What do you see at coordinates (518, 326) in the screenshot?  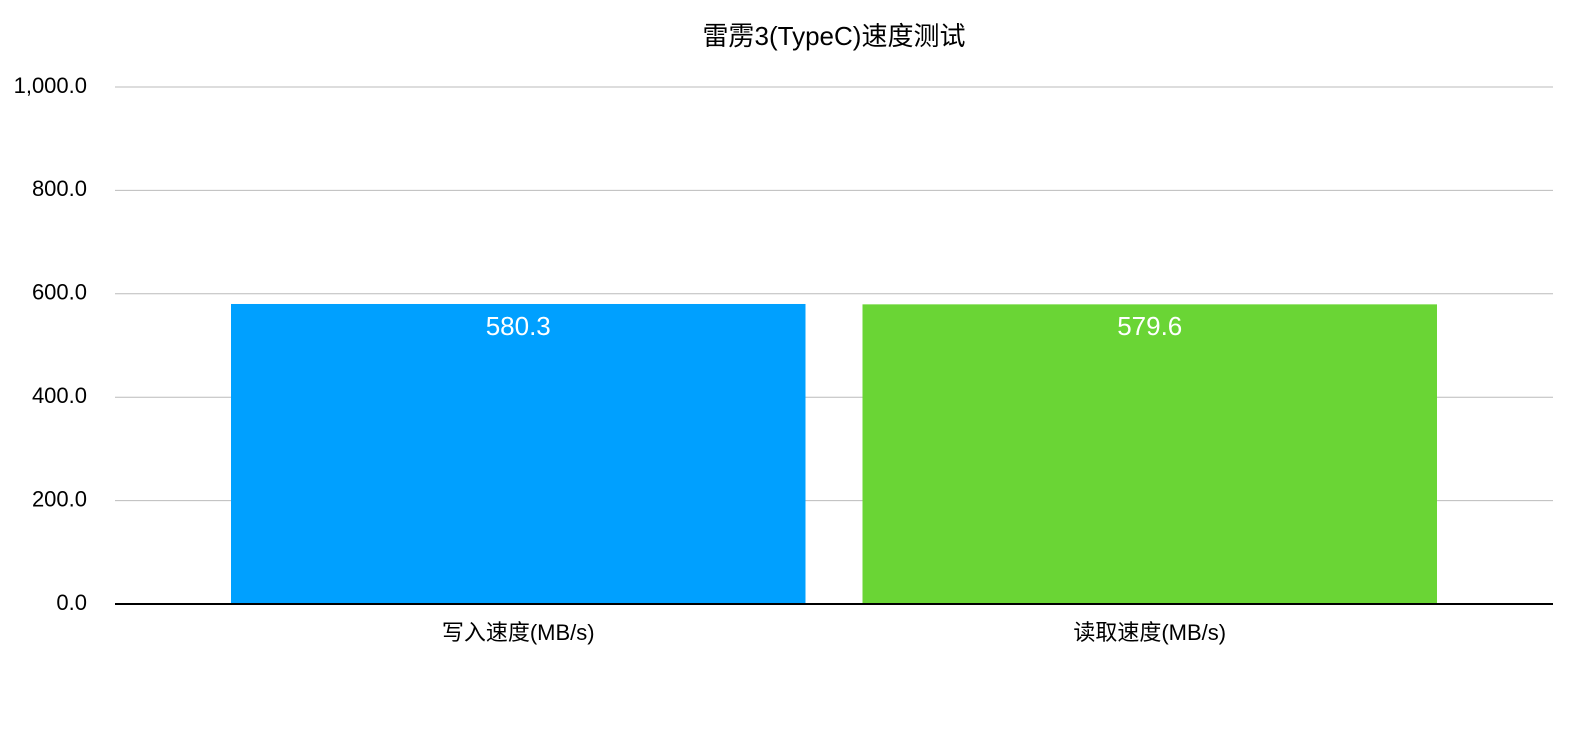 I see `data-label: 580.3` at bounding box center [518, 326].